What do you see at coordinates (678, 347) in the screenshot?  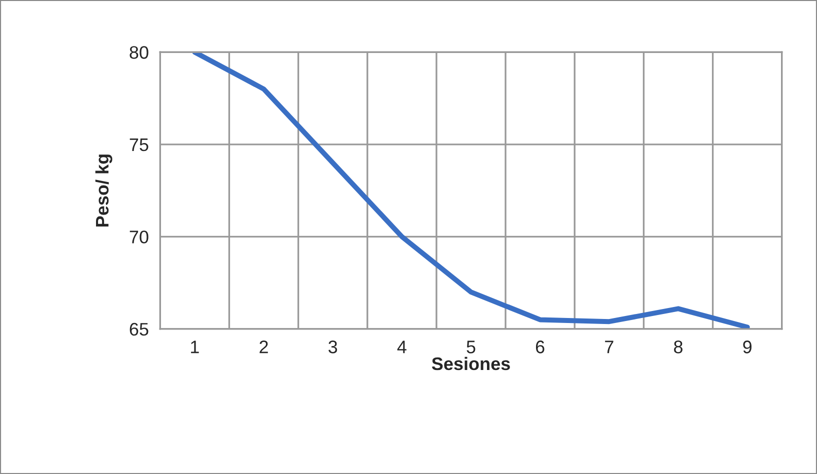 I see `x-tick-label: 8` at bounding box center [678, 347].